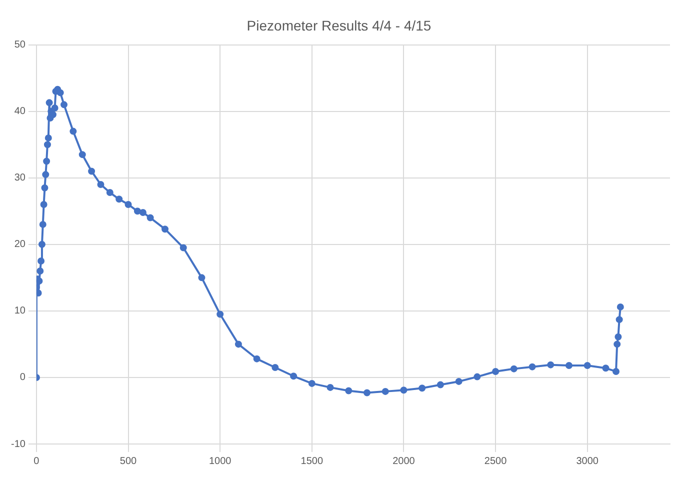 The width and height of the screenshot is (689, 480). I want to click on x-tick-label: 3000, so click(587, 461).